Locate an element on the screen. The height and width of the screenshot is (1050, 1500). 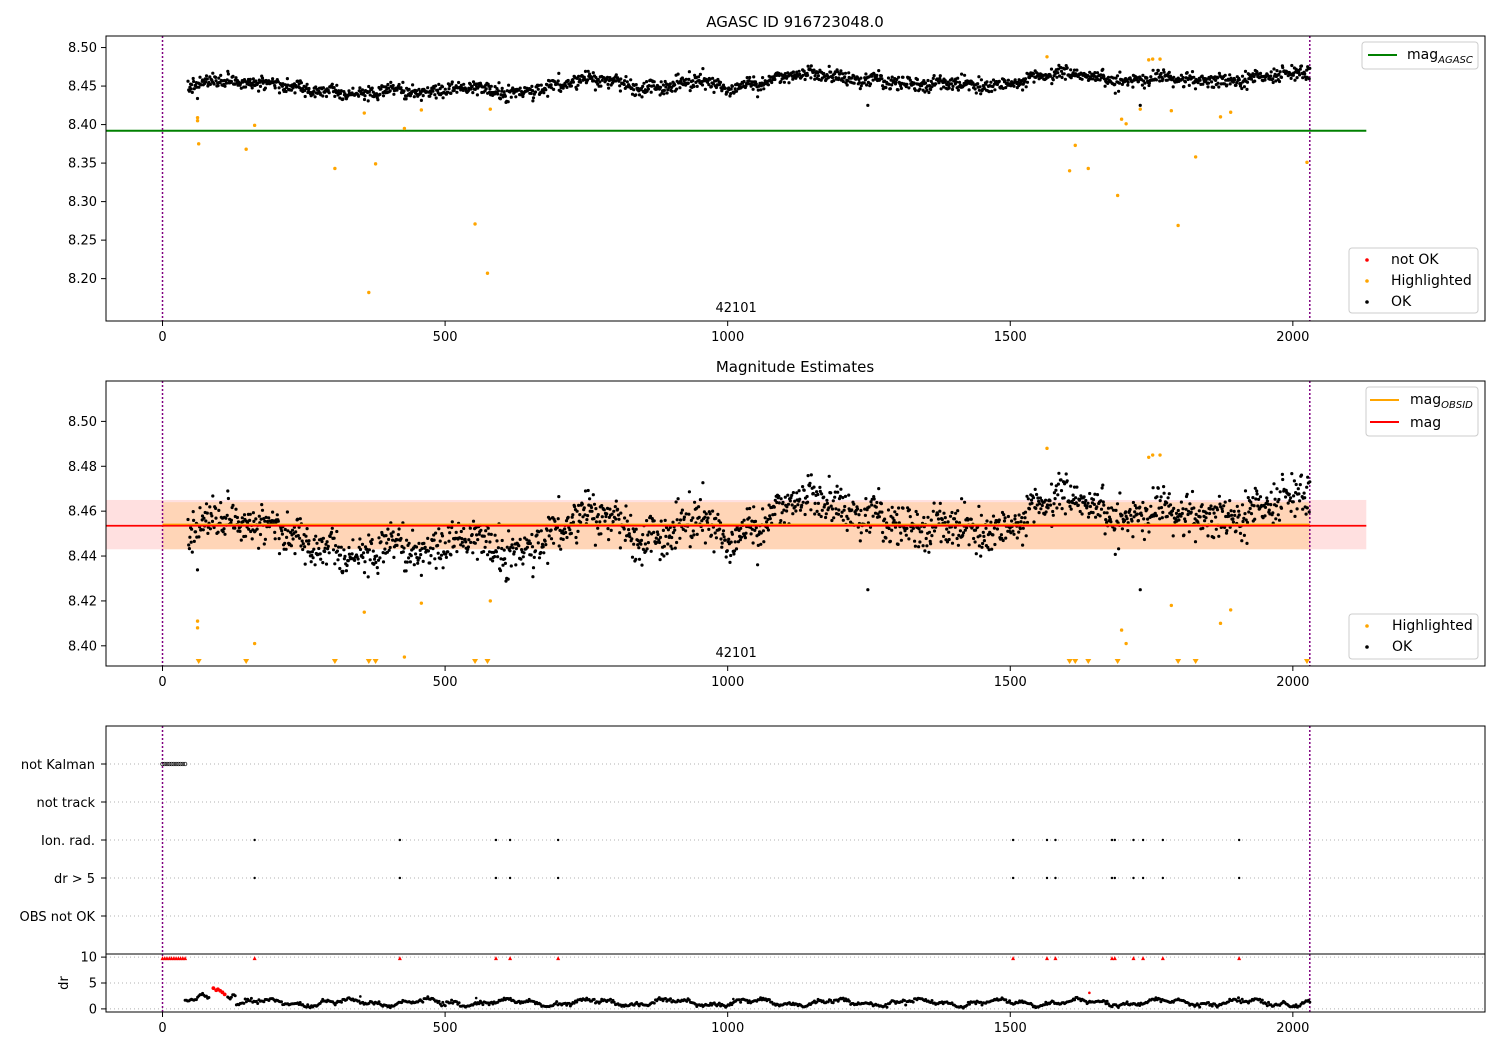
dr-red-clipped-marker is located at coordinates (1055, 958).